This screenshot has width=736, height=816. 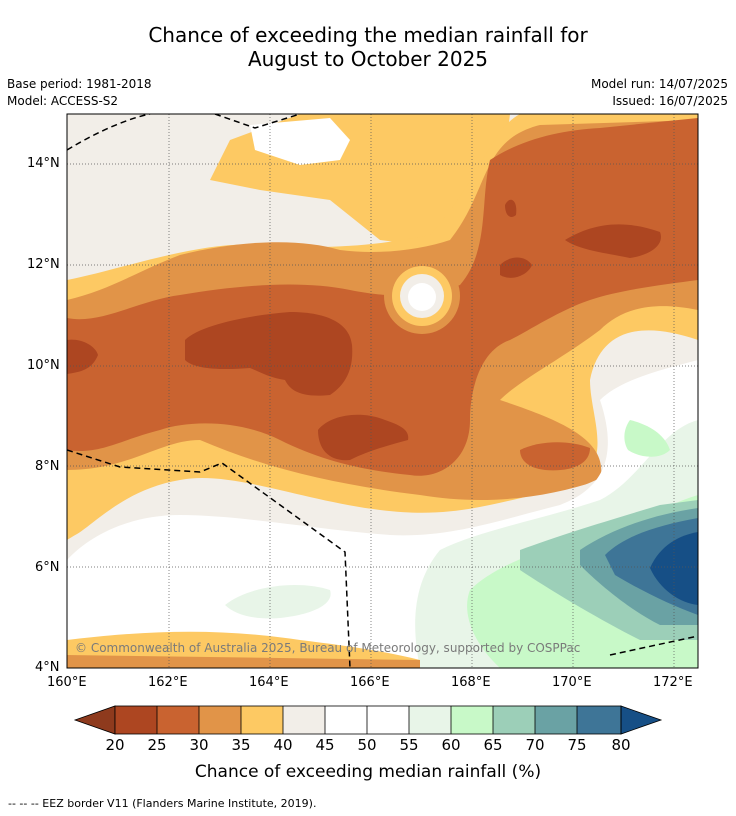 What do you see at coordinates (269, 354) in the screenshot?
I see `contour-20-25-core-west` at bounding box center [269, 354].